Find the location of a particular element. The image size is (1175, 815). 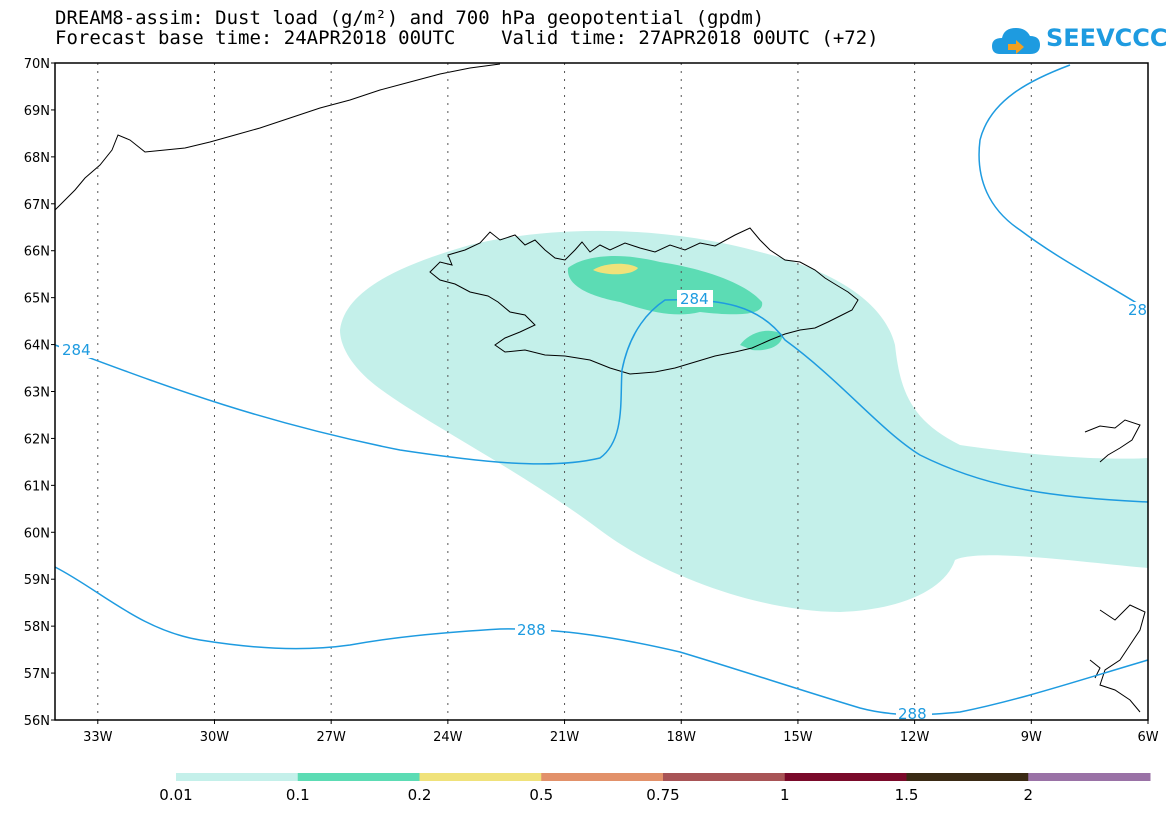

contour-28x is located at coordinates (1063, 187).